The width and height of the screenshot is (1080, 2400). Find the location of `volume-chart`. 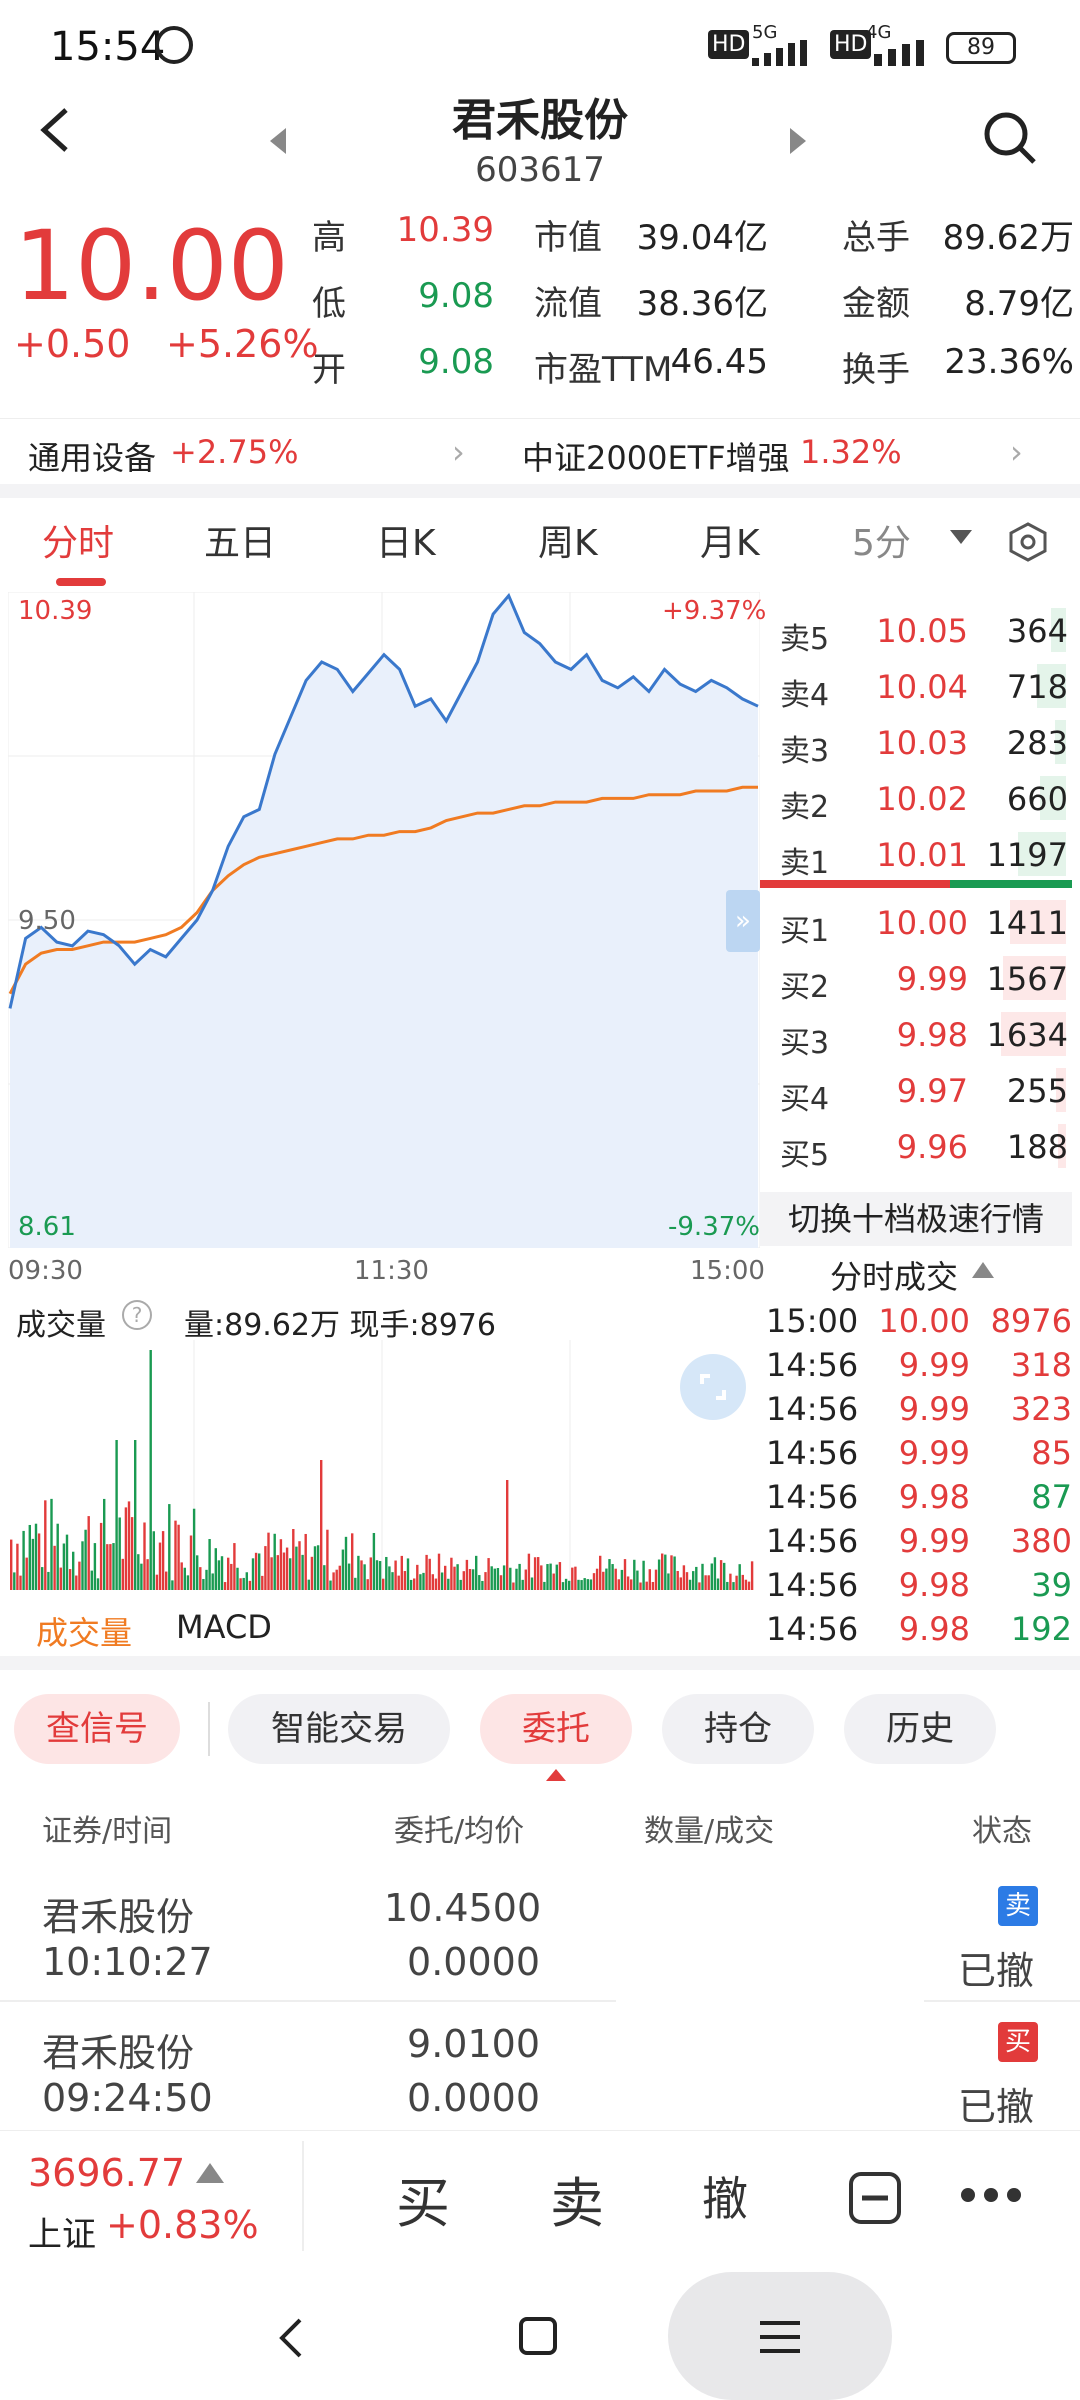

volume-chart is located at coordinates (384, 1465).